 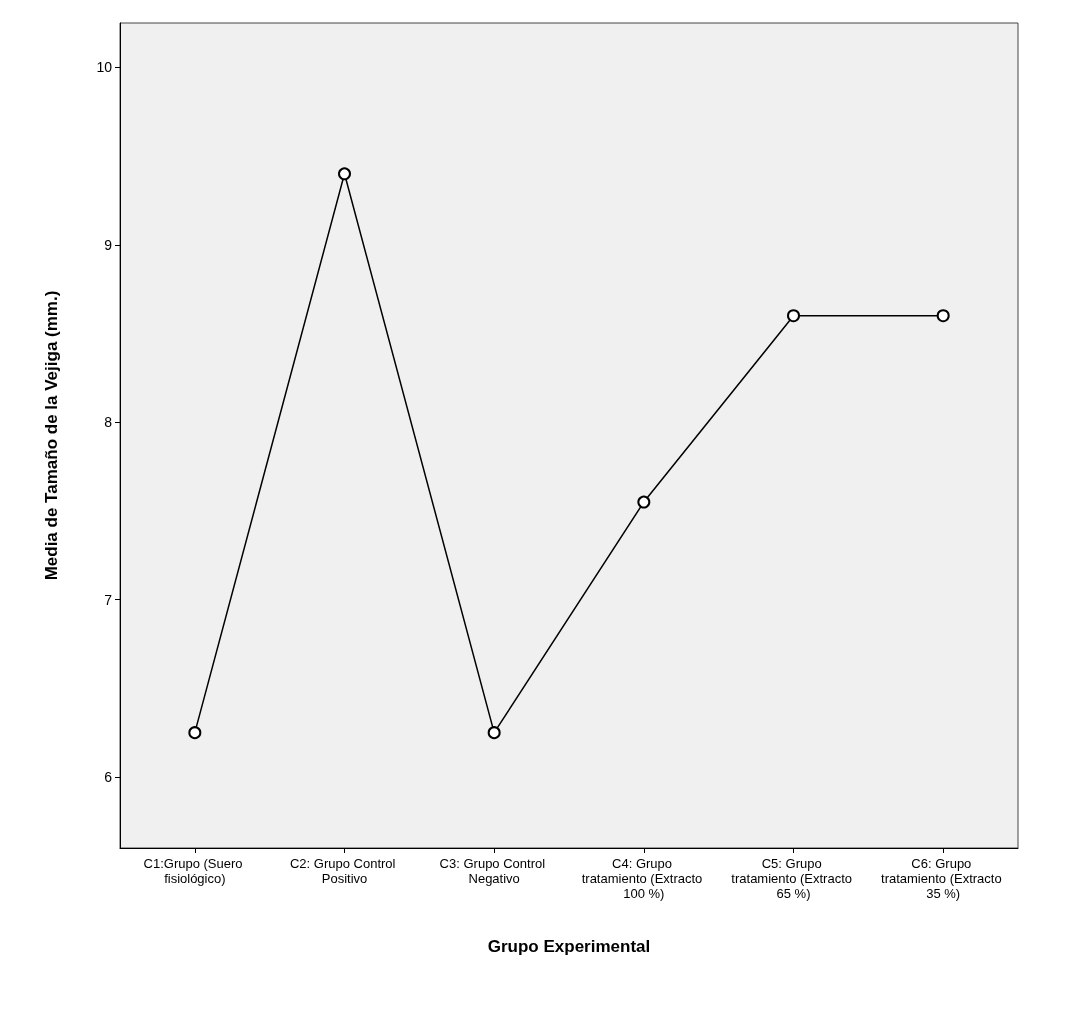 What do you see at coordinates (104, 67) in the screenshot?
I see `y-tick-label: 10` at bounding box center [104, 67].